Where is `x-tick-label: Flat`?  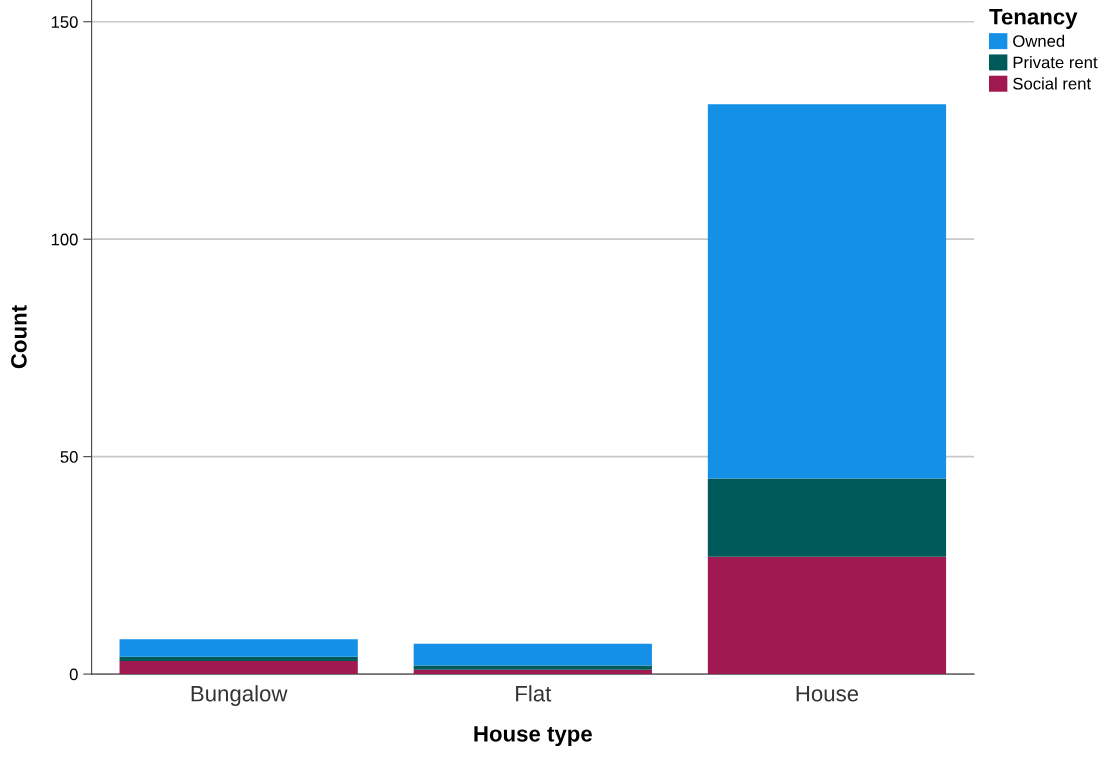 x-tick-label: Flat is located at coordinates (534, 693).